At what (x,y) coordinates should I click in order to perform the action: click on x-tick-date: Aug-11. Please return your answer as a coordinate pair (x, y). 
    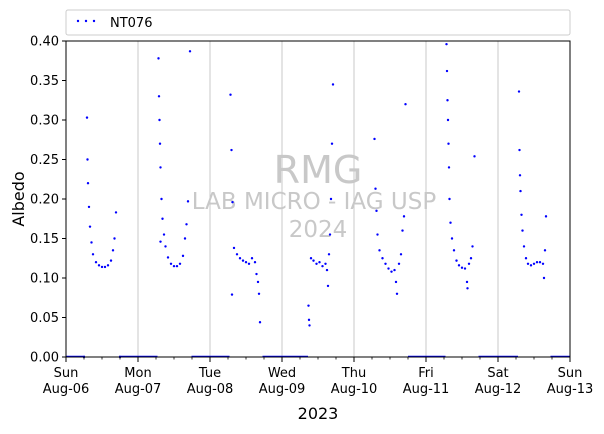
    Looking at the image, I should click on (426, 389).